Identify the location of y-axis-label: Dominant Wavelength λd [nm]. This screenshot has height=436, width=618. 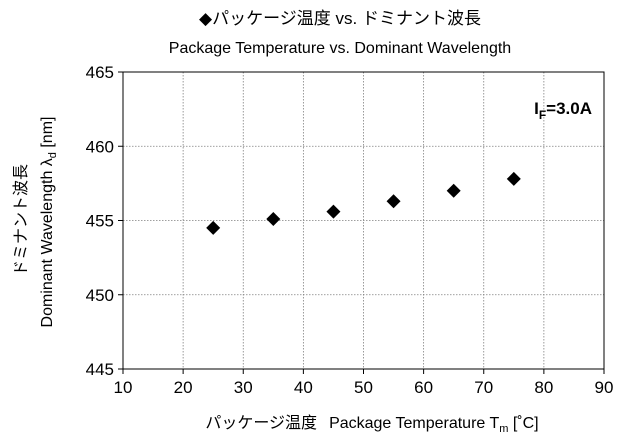
(49, 222).